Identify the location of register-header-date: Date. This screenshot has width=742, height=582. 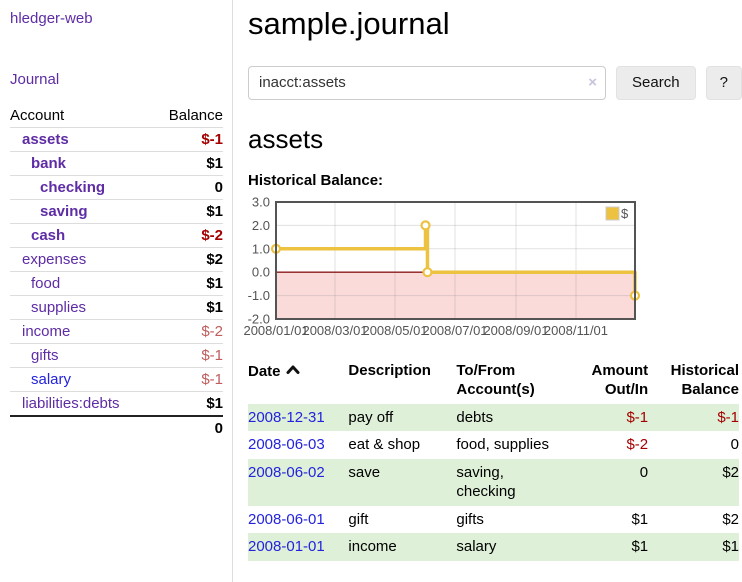
(298, 381).